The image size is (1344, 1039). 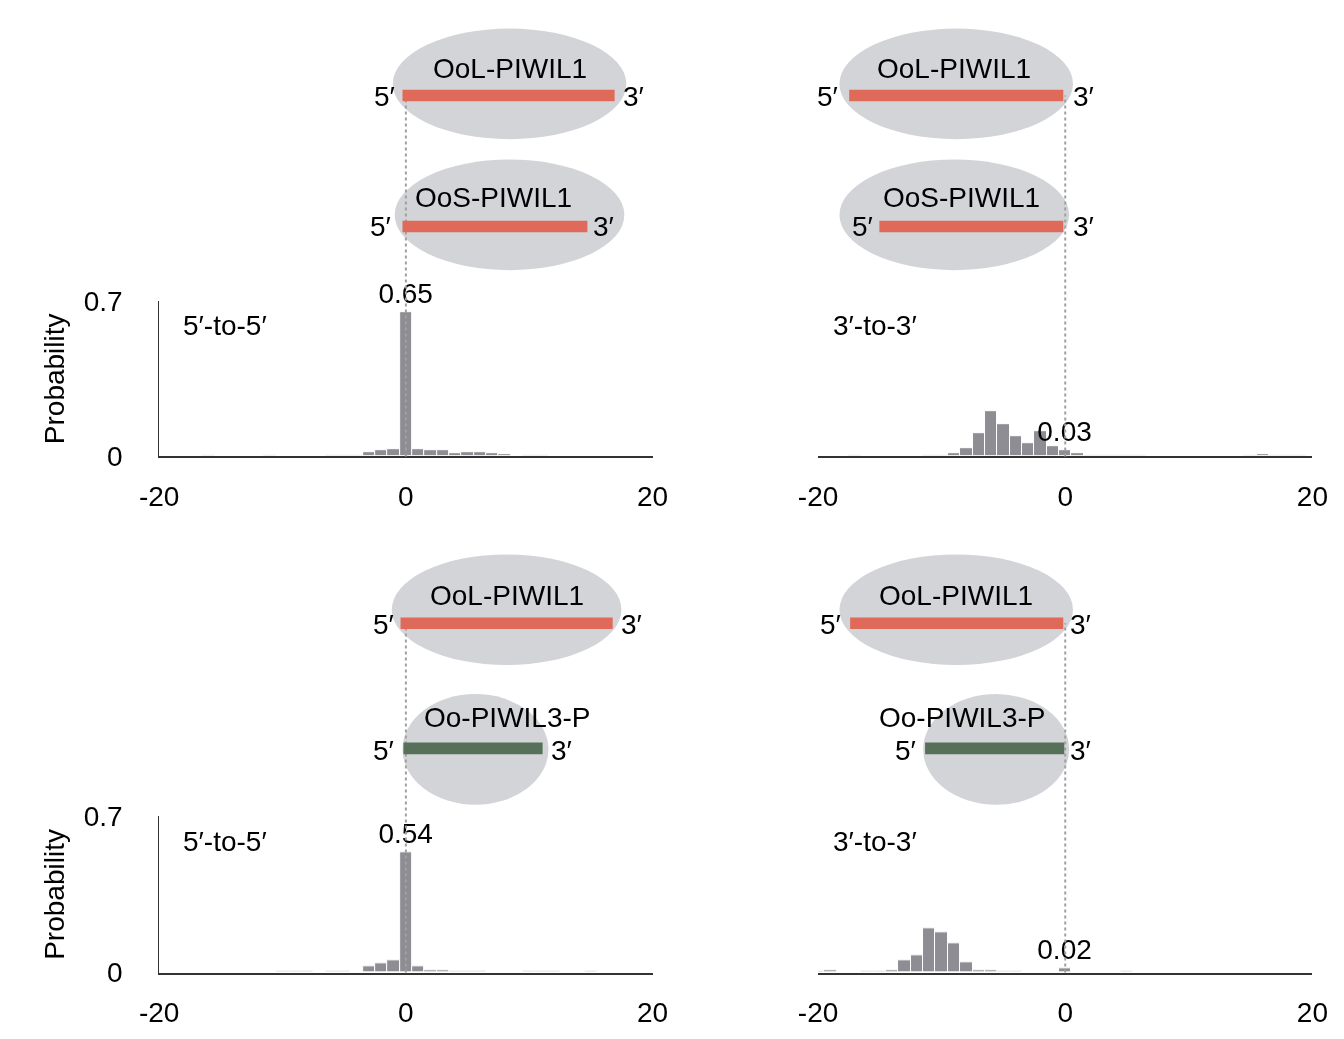 What do you see at coordinates (405, 293) in the screenshot?
I see `data-label: 0.65` at bounding box center [405, 293].